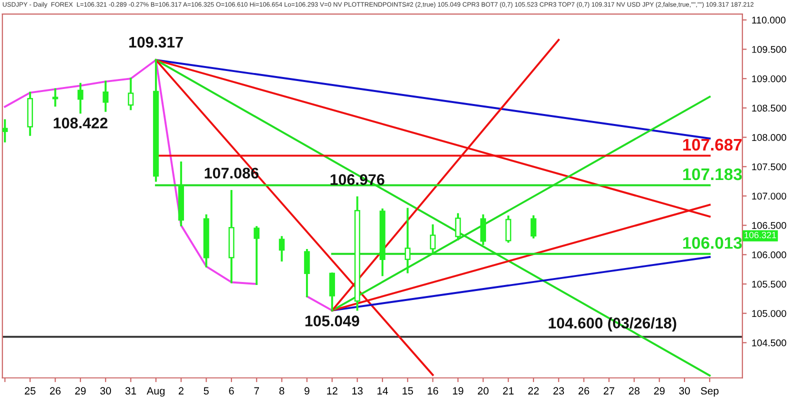  What do you see at coordinates (81, 123) in the screenshot?
I see `annotation: 108.422` at bounding box center [81, 123].